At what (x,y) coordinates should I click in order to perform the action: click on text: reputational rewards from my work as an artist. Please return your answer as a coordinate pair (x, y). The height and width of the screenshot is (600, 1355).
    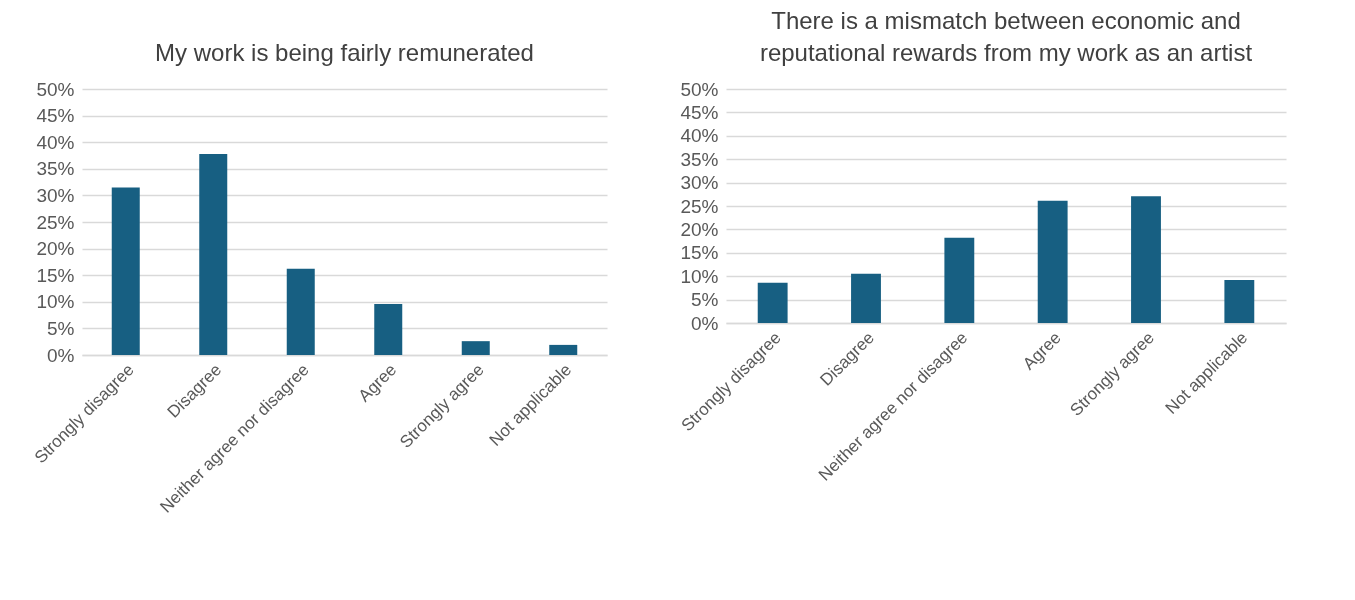
    Looking at the image, I should click on (1006, 52).